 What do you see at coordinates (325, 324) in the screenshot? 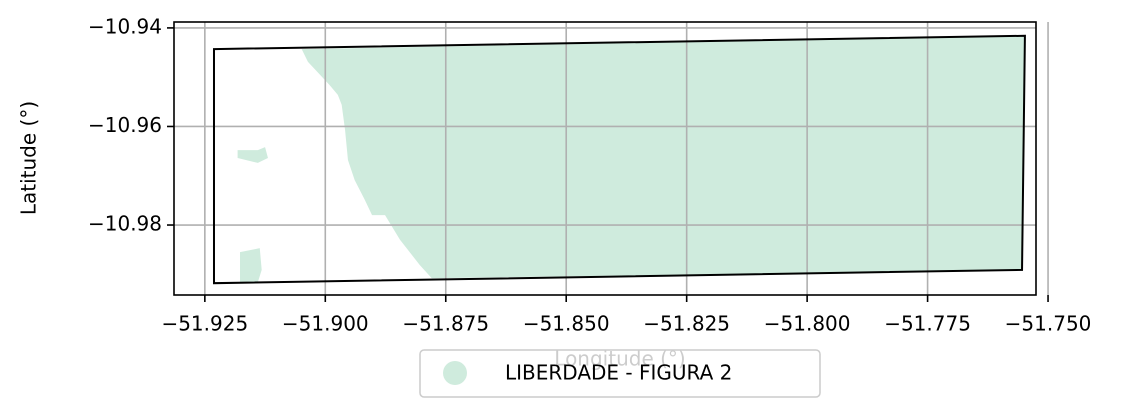
I see `x-tick-label: −51.900` at bounding box center [325, 324].